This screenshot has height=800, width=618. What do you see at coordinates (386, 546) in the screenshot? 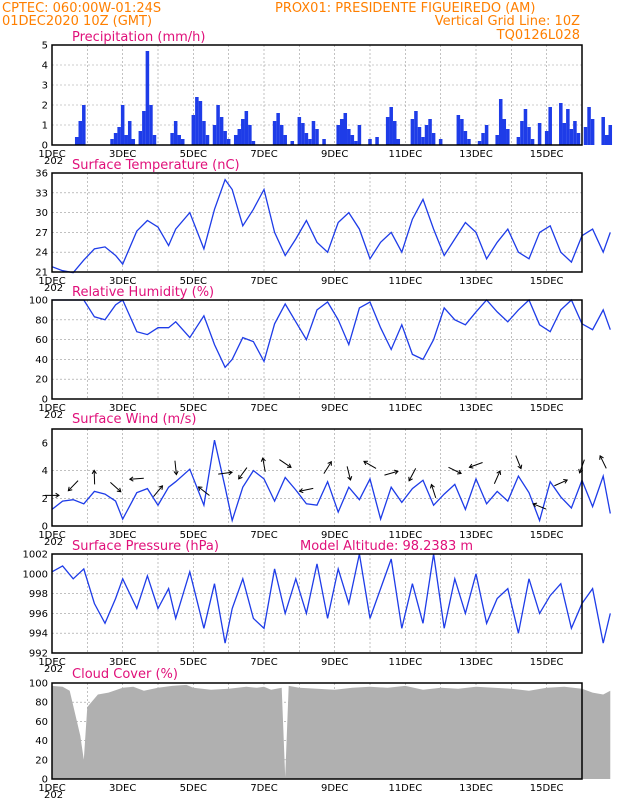
I see `model-altitude-label: Model Altitude: 98.2383 m` at bounding box center [386, 546].